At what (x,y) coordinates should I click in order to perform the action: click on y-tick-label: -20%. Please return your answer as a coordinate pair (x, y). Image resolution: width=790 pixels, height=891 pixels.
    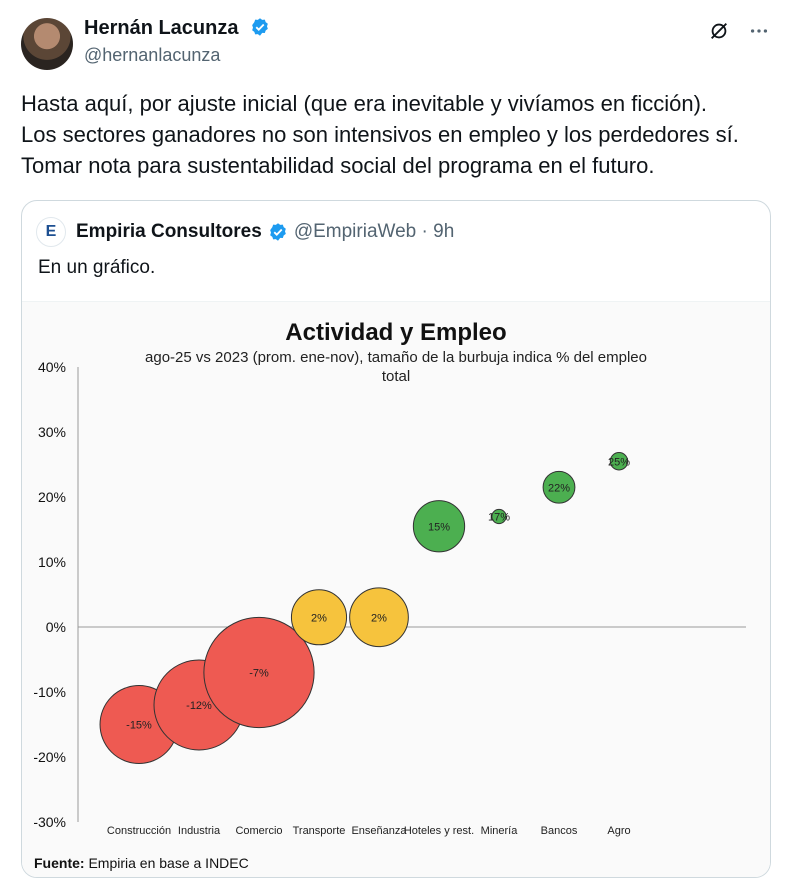
    Looking at the image, I should click on (49, 757).